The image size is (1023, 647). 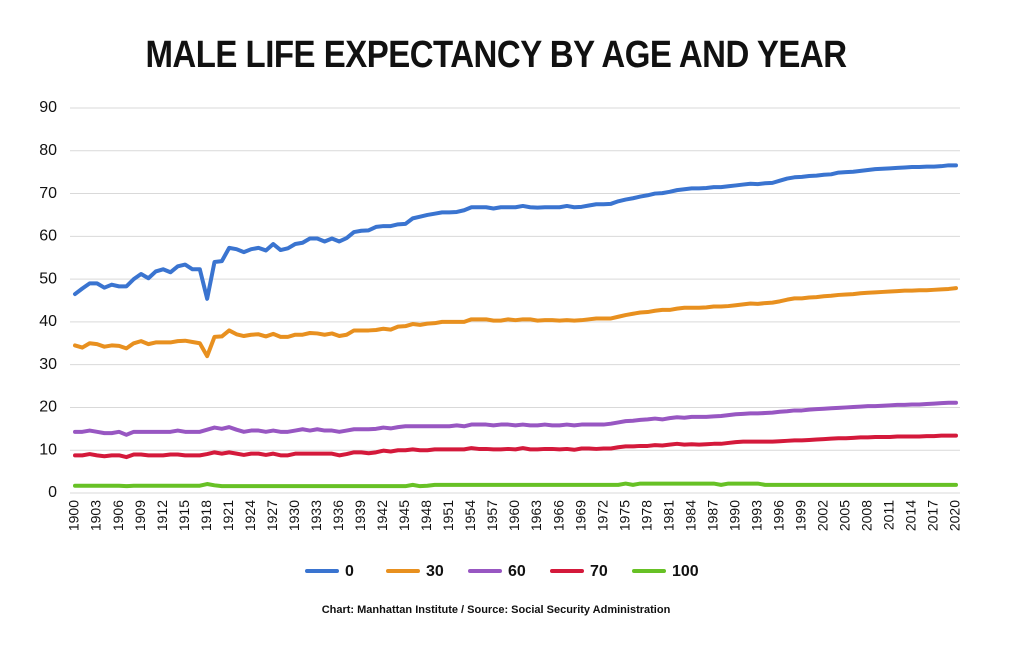 What do you see at coordinates (294, 515) in the screenshot?
I see `x-tick-label: 1930` at bounding box center [294, 515].